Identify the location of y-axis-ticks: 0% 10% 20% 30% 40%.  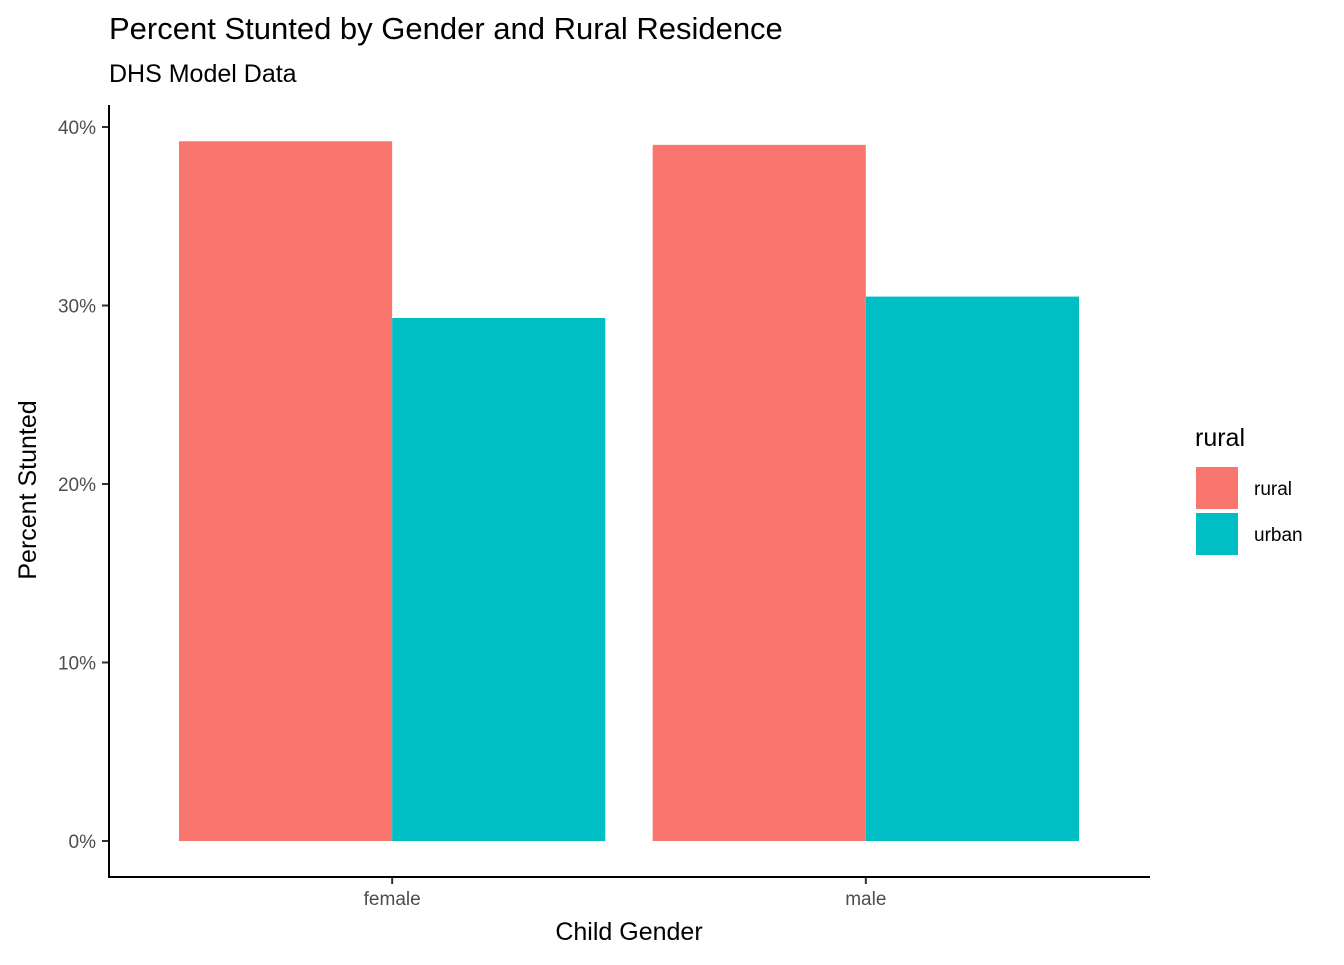
(83, 485).